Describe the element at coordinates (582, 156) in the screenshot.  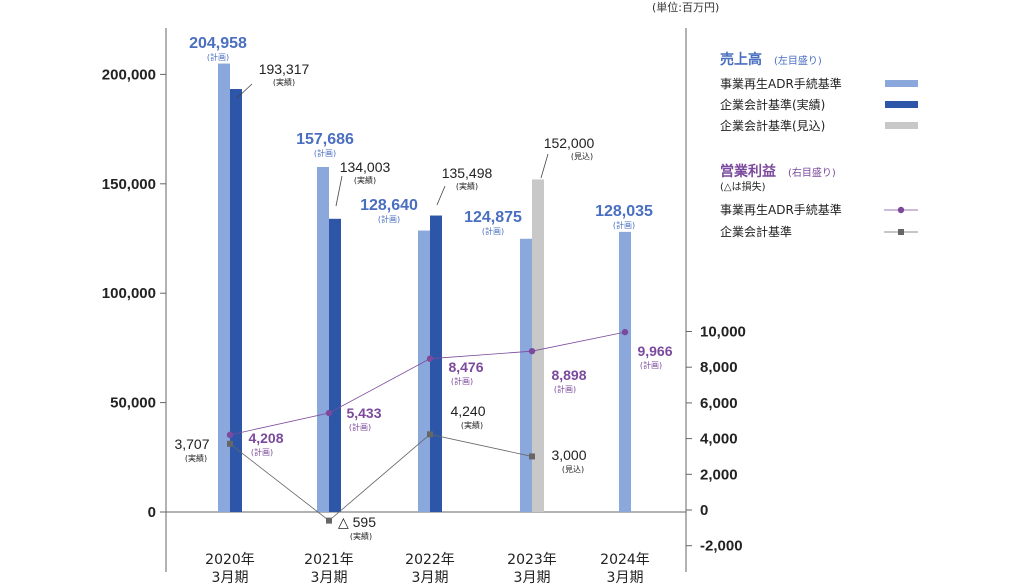
I see `bar-forecast-sublabel: (見込)` at that location.